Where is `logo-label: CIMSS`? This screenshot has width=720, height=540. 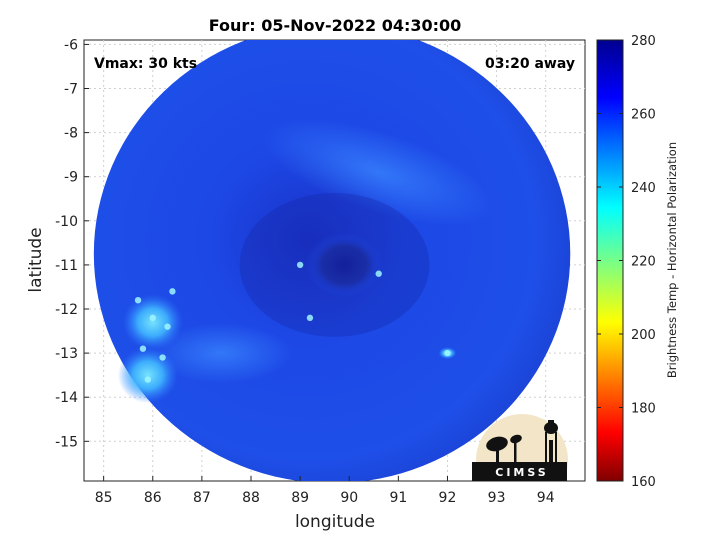
logo-label: CIMSS is located at coordinates (521, 472).